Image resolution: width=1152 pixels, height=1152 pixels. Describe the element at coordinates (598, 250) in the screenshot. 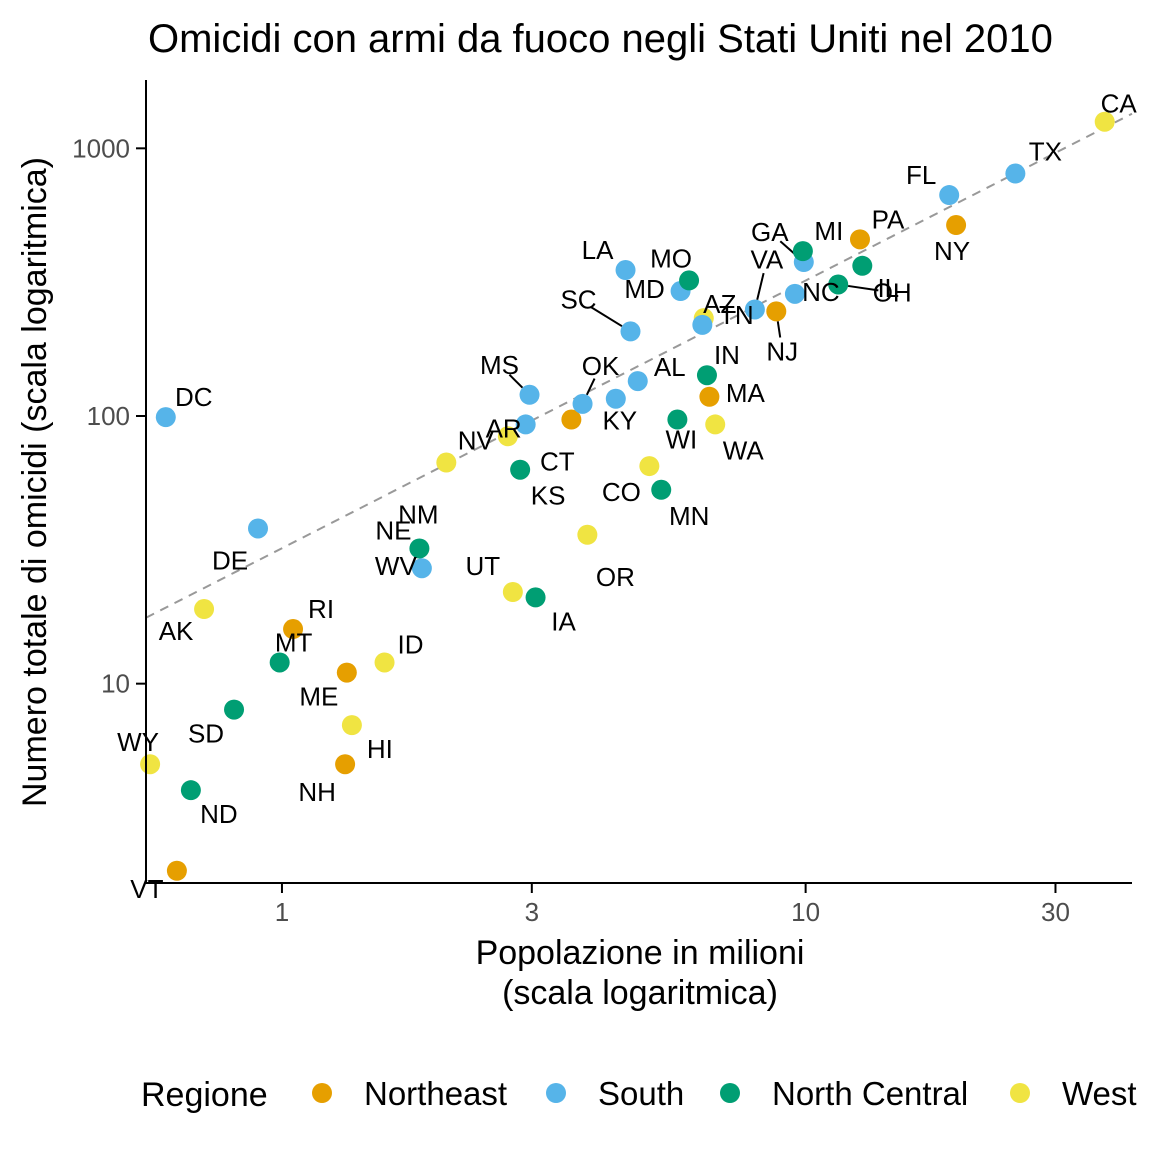

I see `point-label-la: LA` at that location.